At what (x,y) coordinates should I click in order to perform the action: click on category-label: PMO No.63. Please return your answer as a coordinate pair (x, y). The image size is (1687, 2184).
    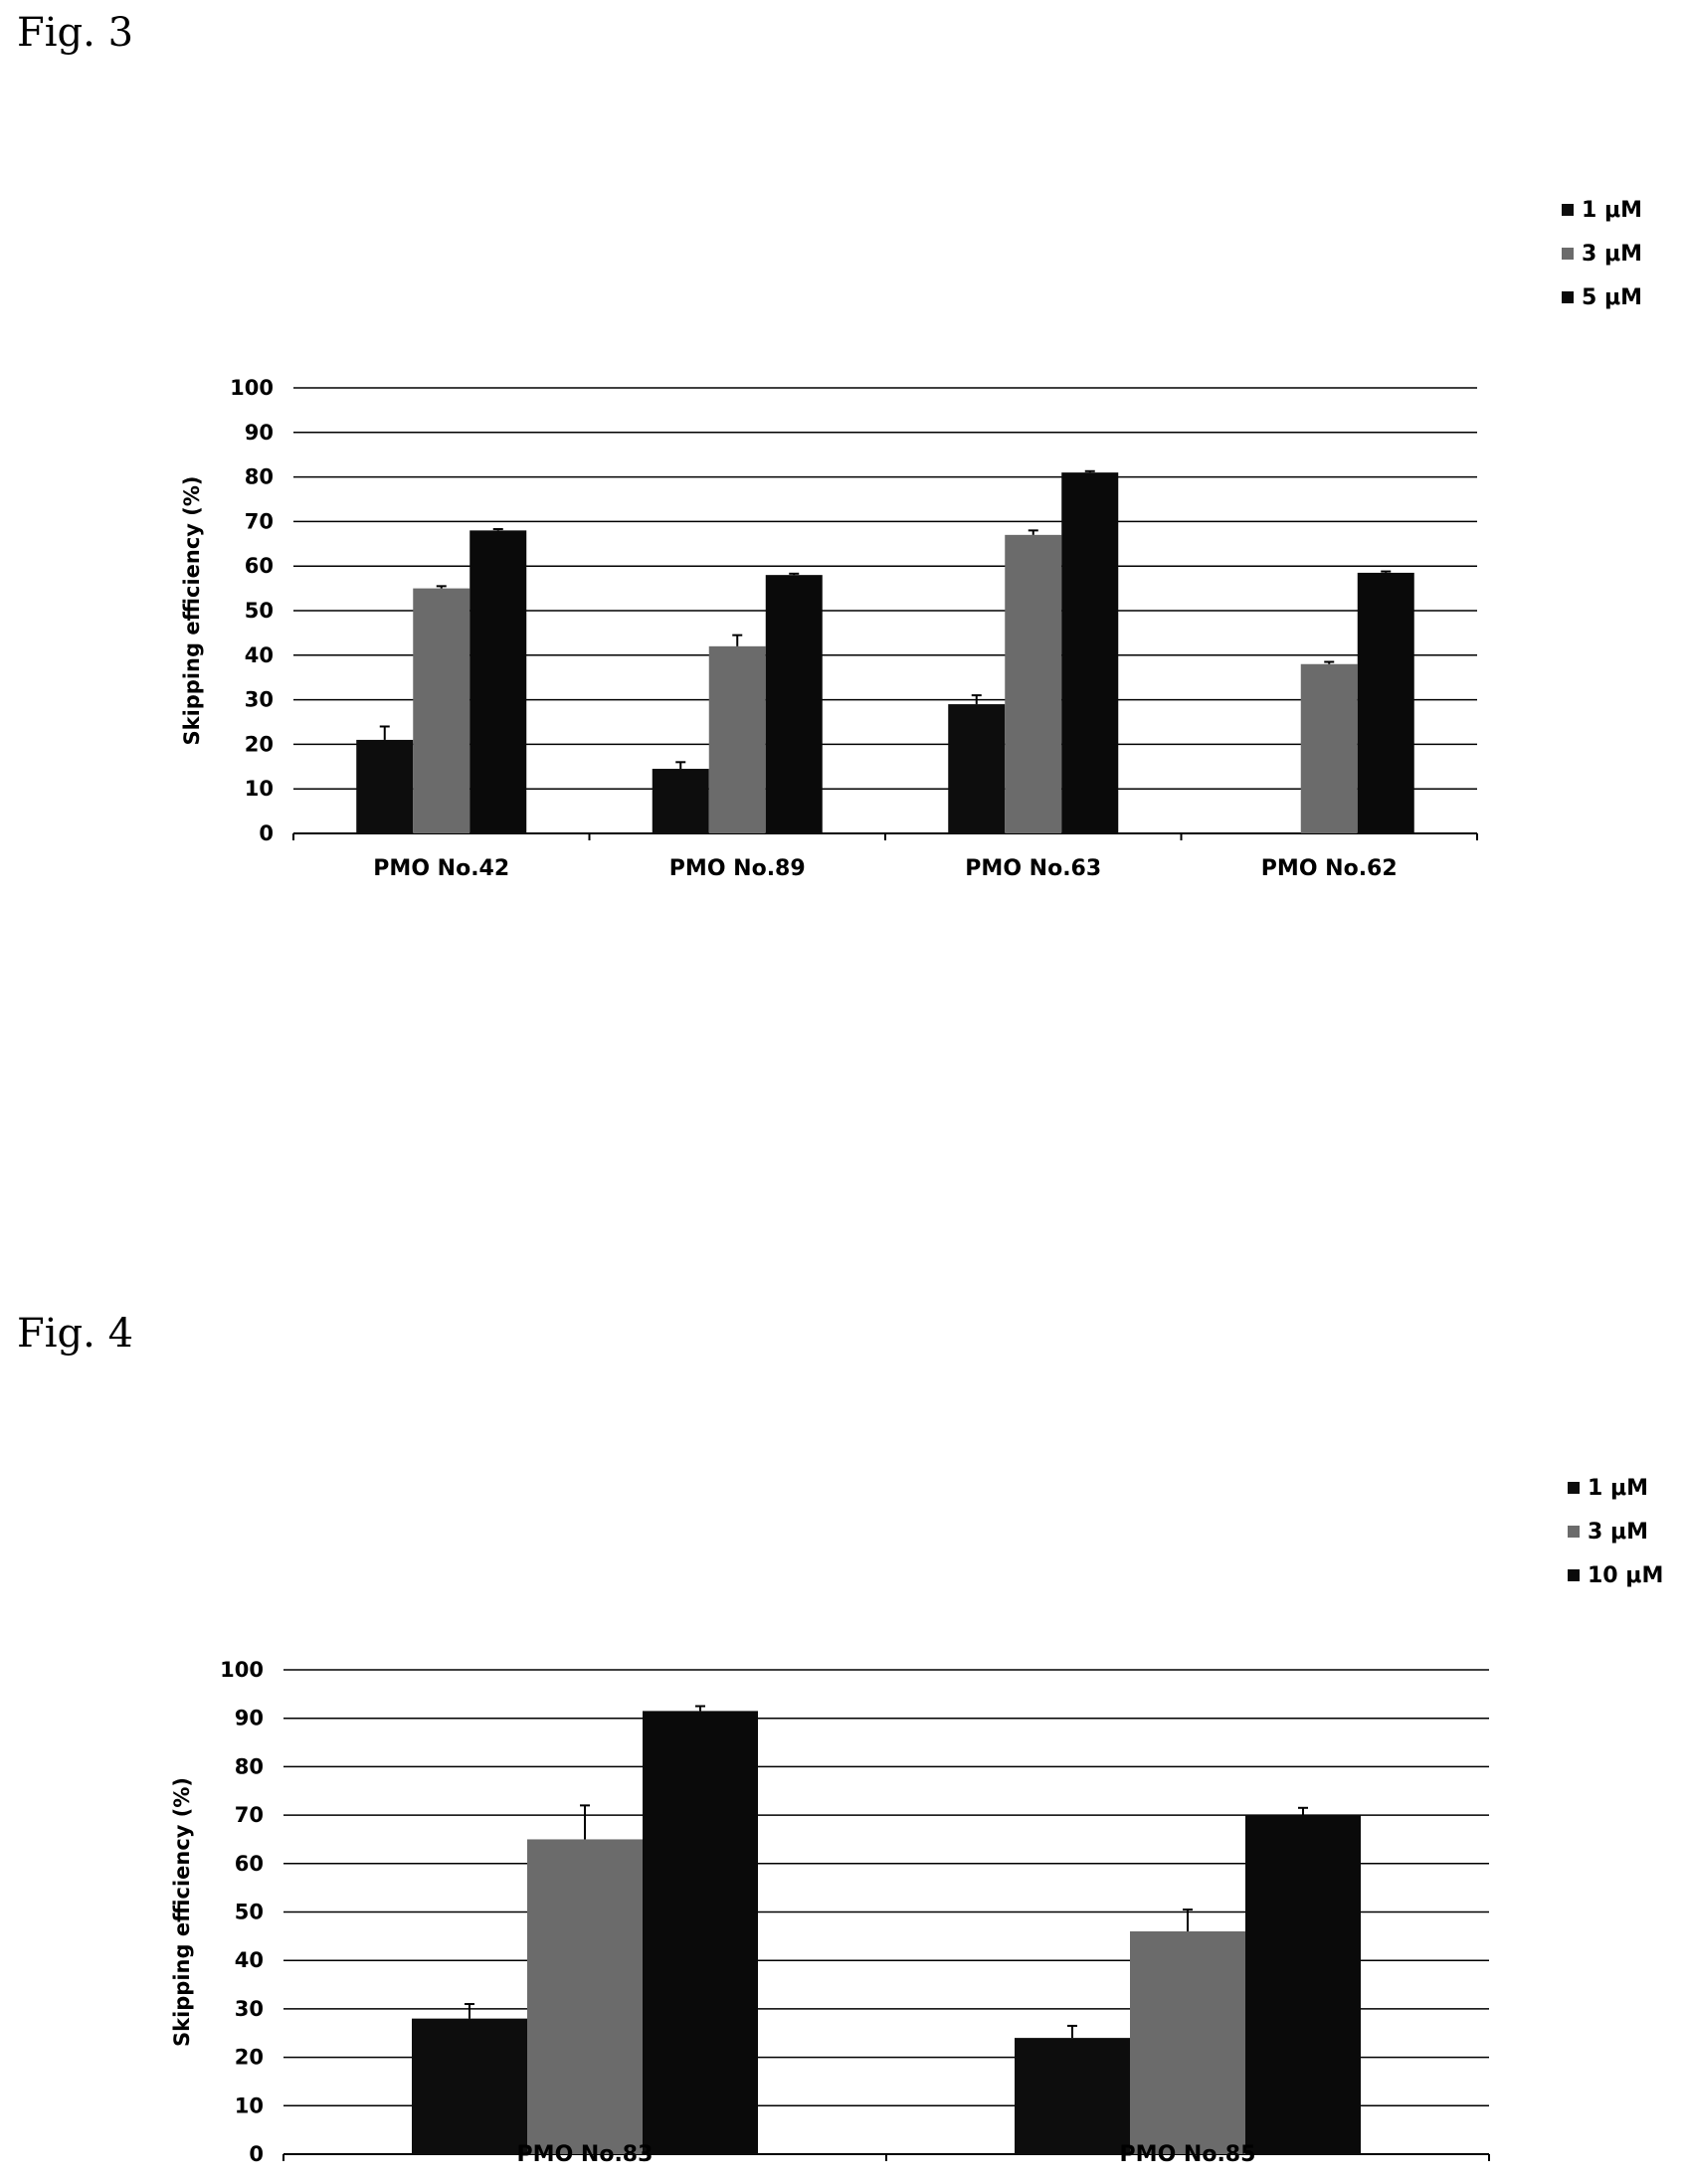
    Looking at the image, I should click on (1033, 868).